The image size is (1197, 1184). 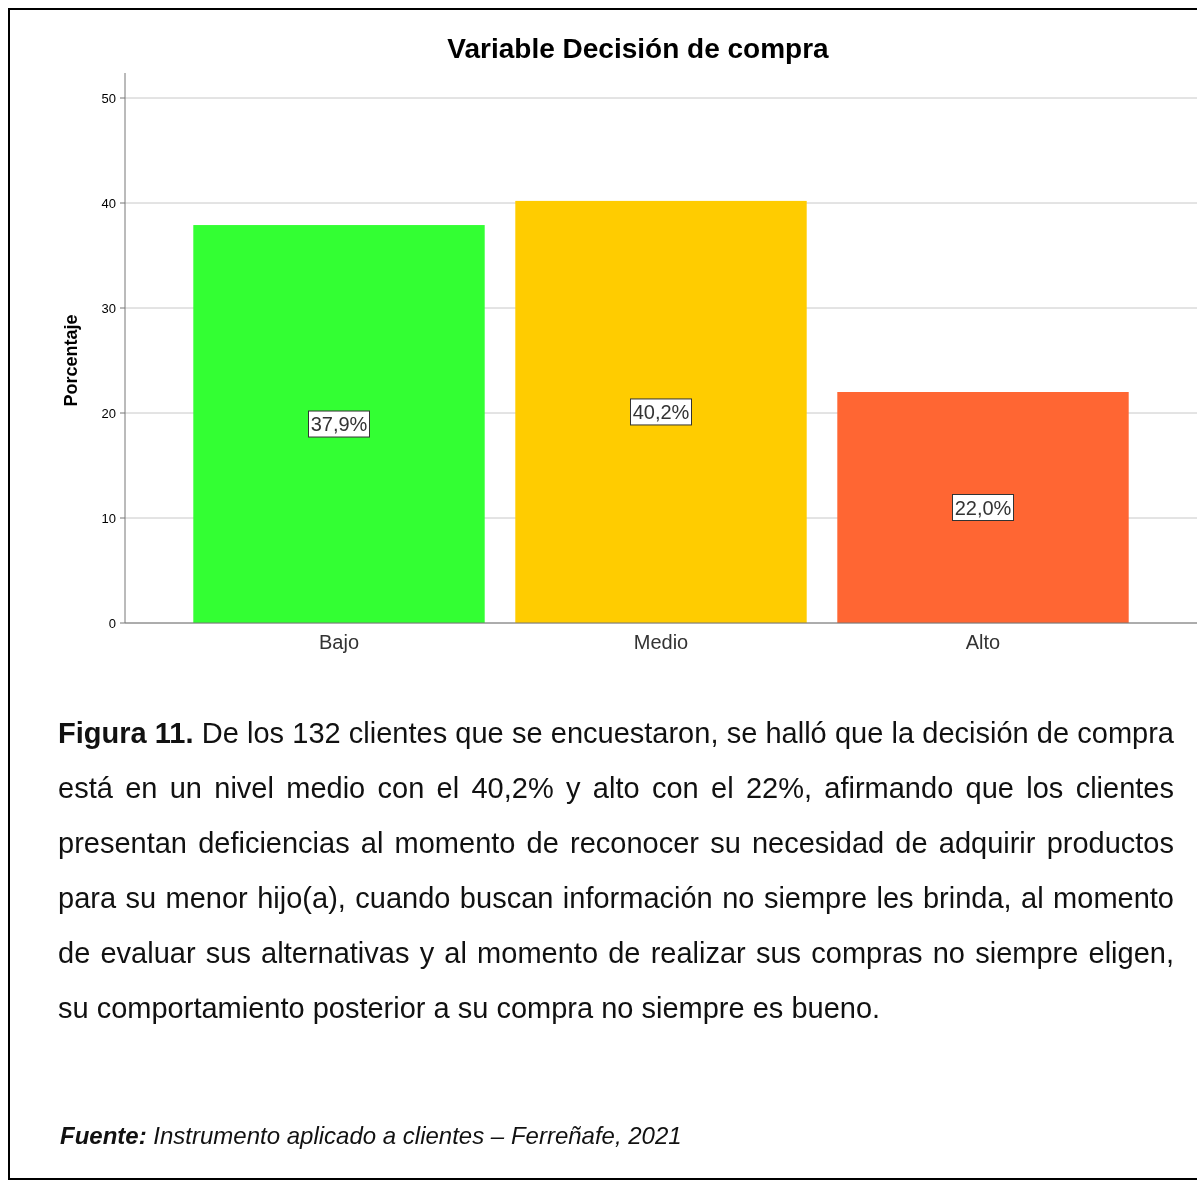 I want to click on data-label: 40,2%, so click(x=661, y=412).